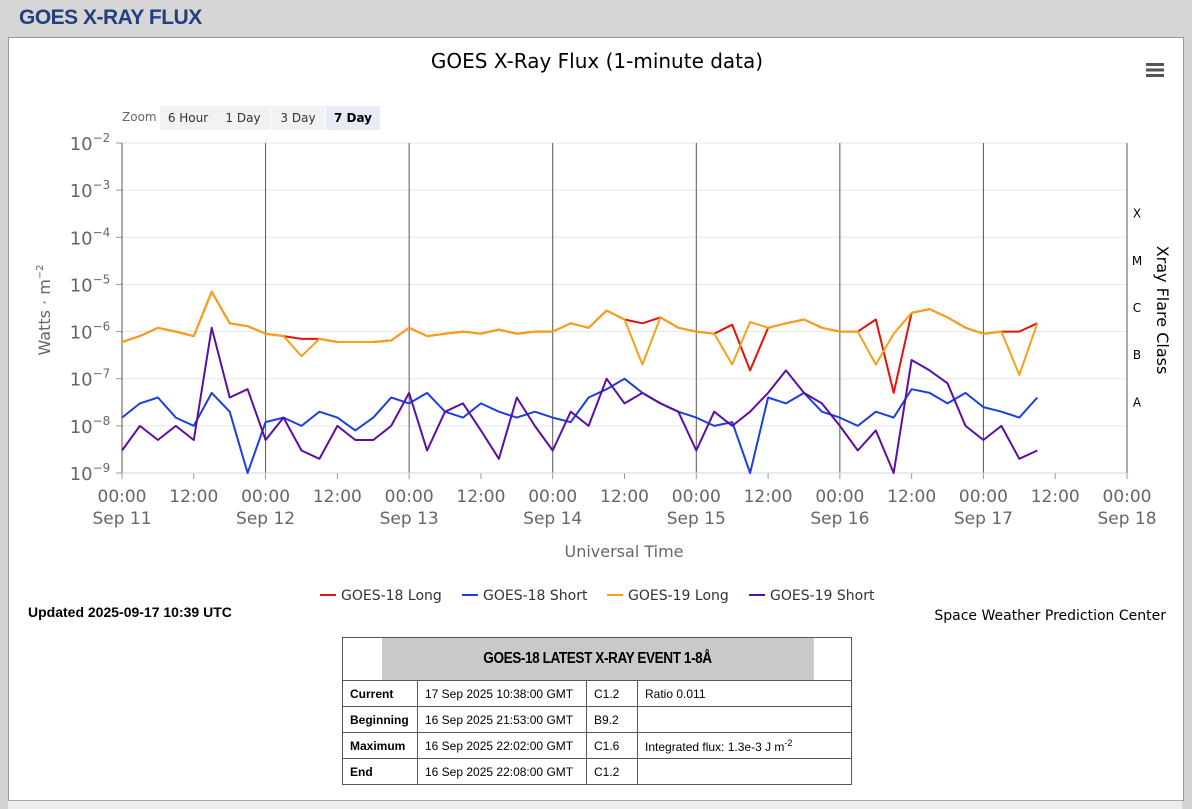  I want to click on page-title: GOES X-RAY FLUX, so click(110, 17).